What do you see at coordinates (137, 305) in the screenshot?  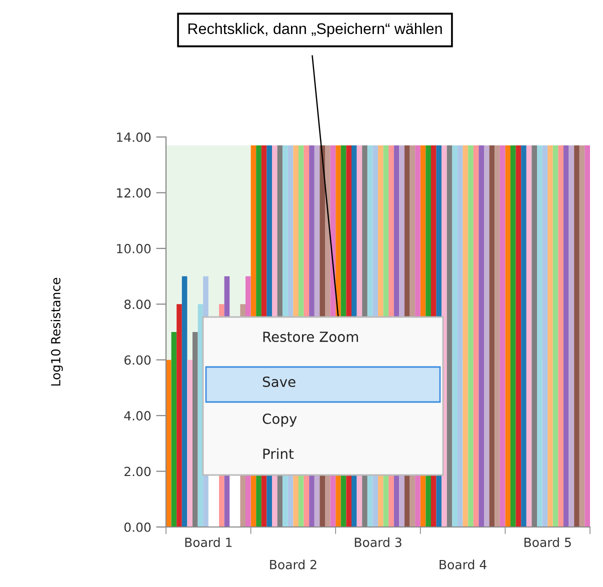 I see `y-tick-label: 8.00` at bounding box center [137, 305].